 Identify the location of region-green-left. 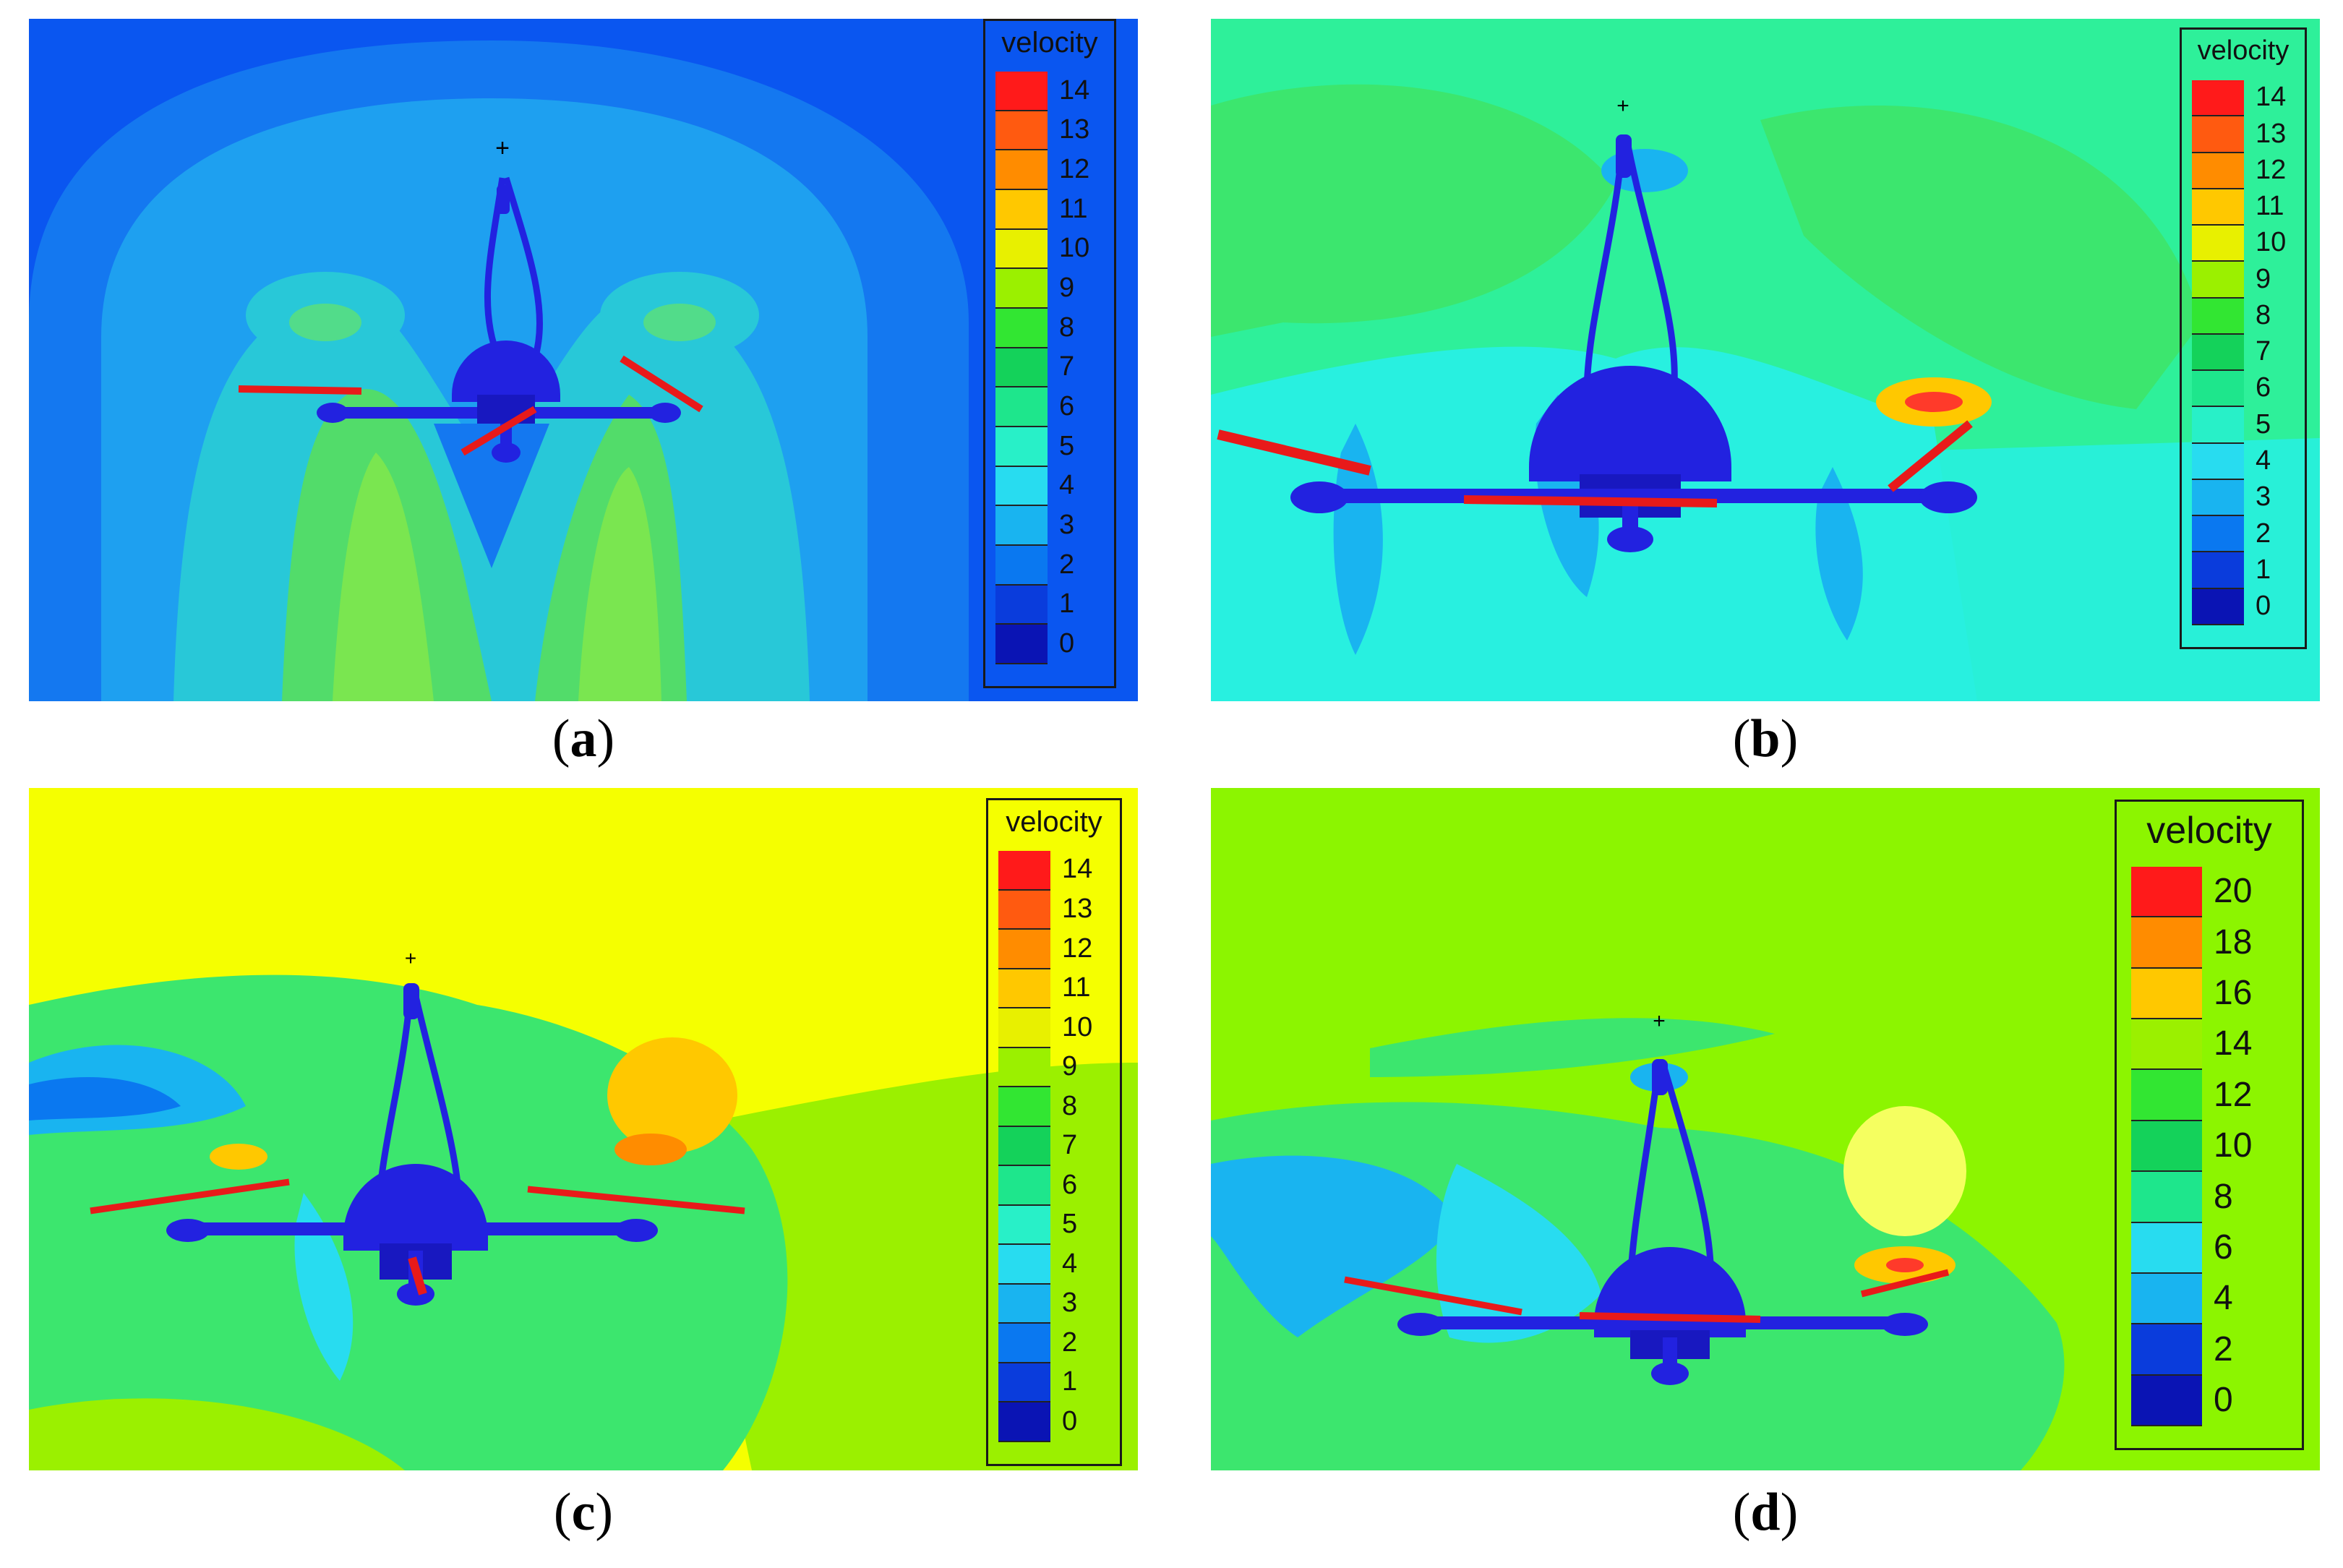
(1413, 210).